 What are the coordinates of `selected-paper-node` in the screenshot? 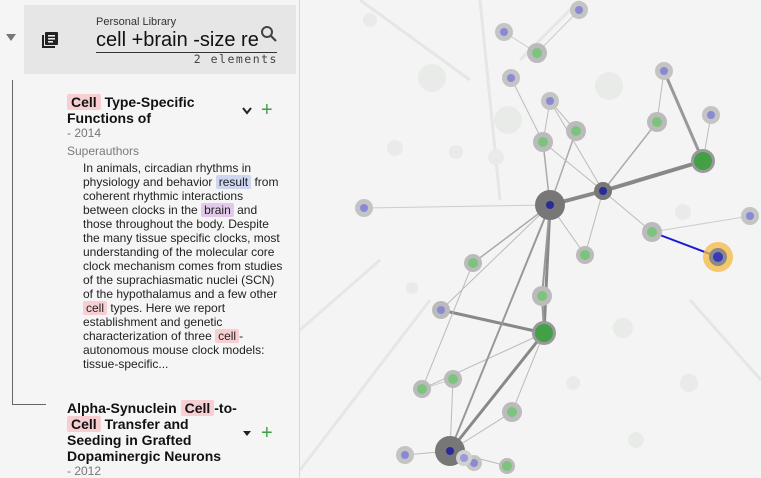 It's located at (718, 257).